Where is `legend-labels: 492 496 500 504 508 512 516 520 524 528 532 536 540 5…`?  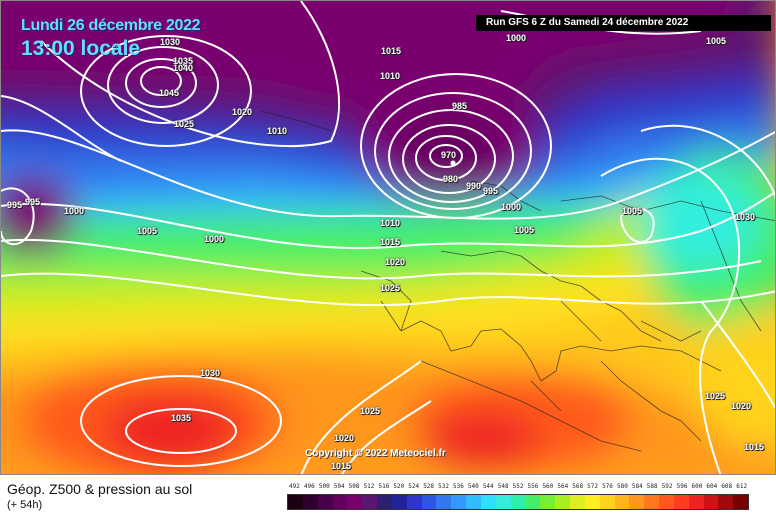
legend-labels: 492 496 500 504 508 512 516 520 524 528 532 536 540 5… is located at coordinates (518, 487).